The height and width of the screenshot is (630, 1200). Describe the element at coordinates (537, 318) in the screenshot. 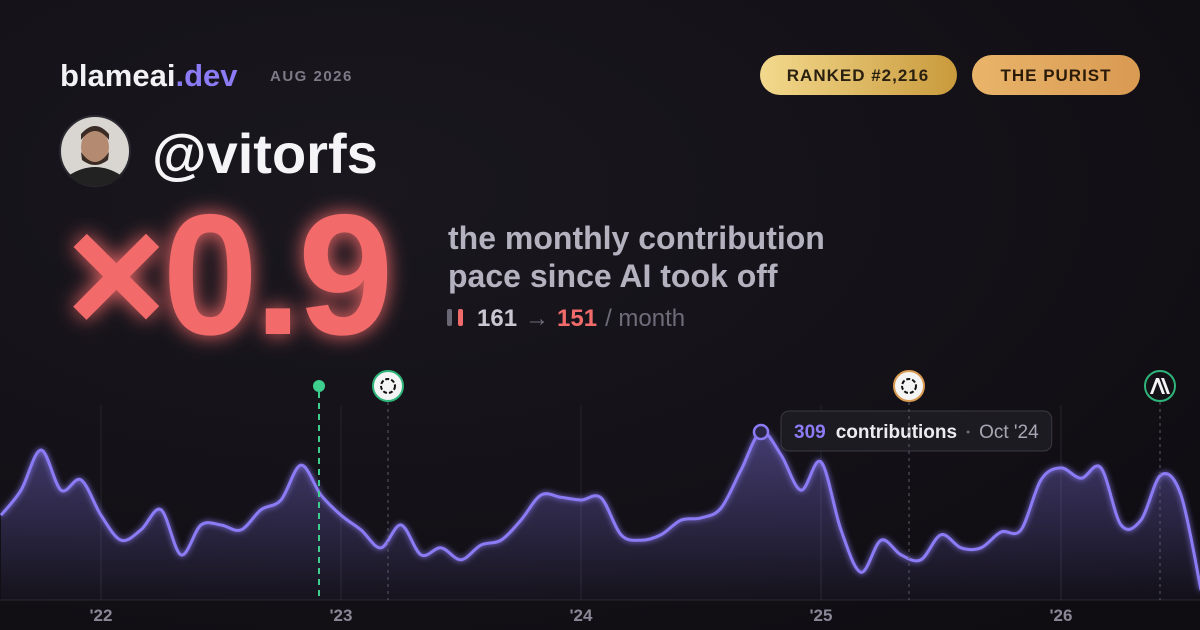

I see `pace-arrow: →` at that location.